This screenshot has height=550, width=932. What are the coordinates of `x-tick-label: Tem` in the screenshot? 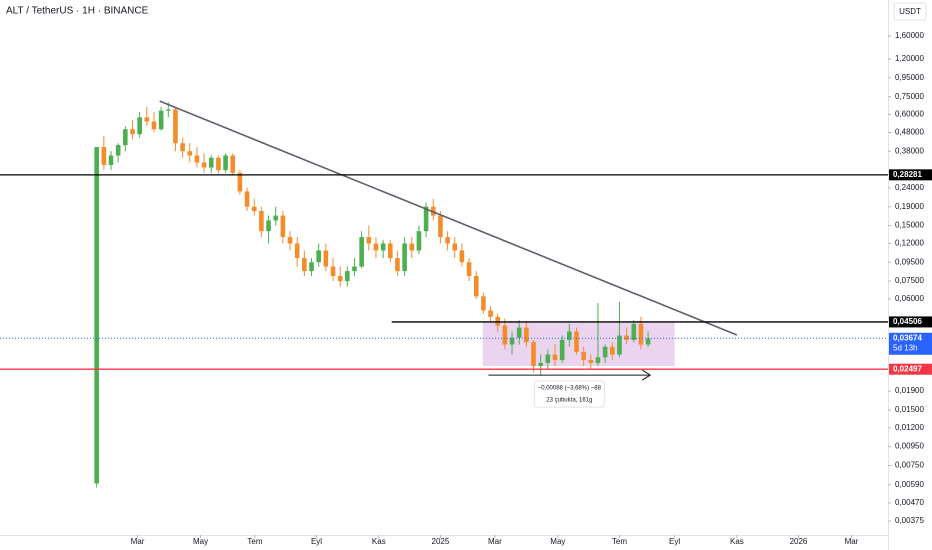 It's located at (254, 541).